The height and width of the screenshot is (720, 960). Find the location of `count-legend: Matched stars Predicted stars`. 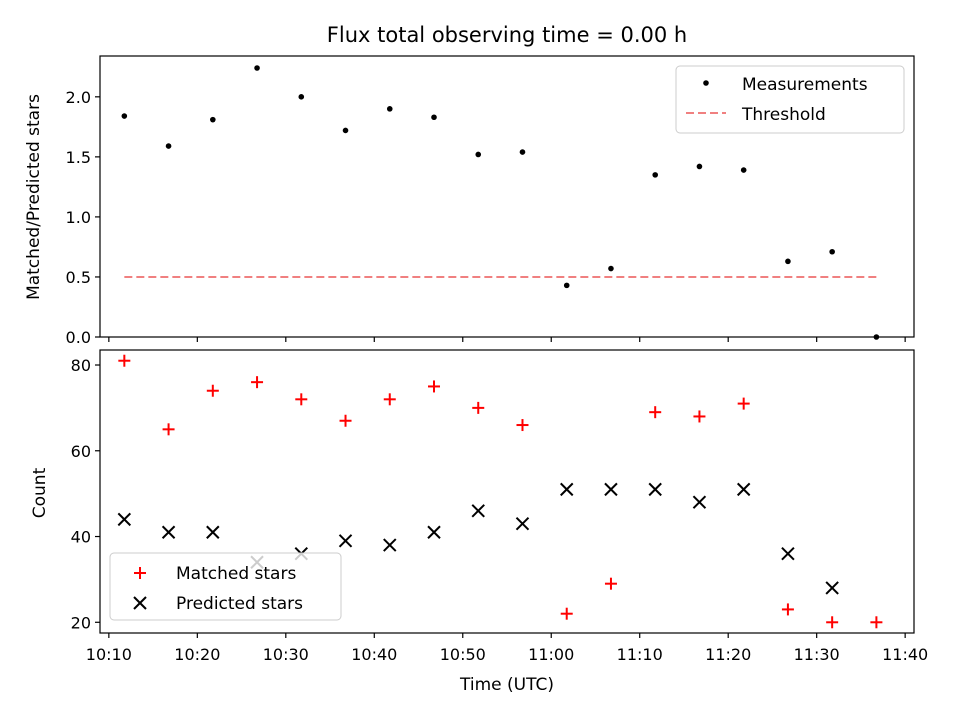

count-legend: Matched stars Predicted stars is located at coordinates (225, 586).